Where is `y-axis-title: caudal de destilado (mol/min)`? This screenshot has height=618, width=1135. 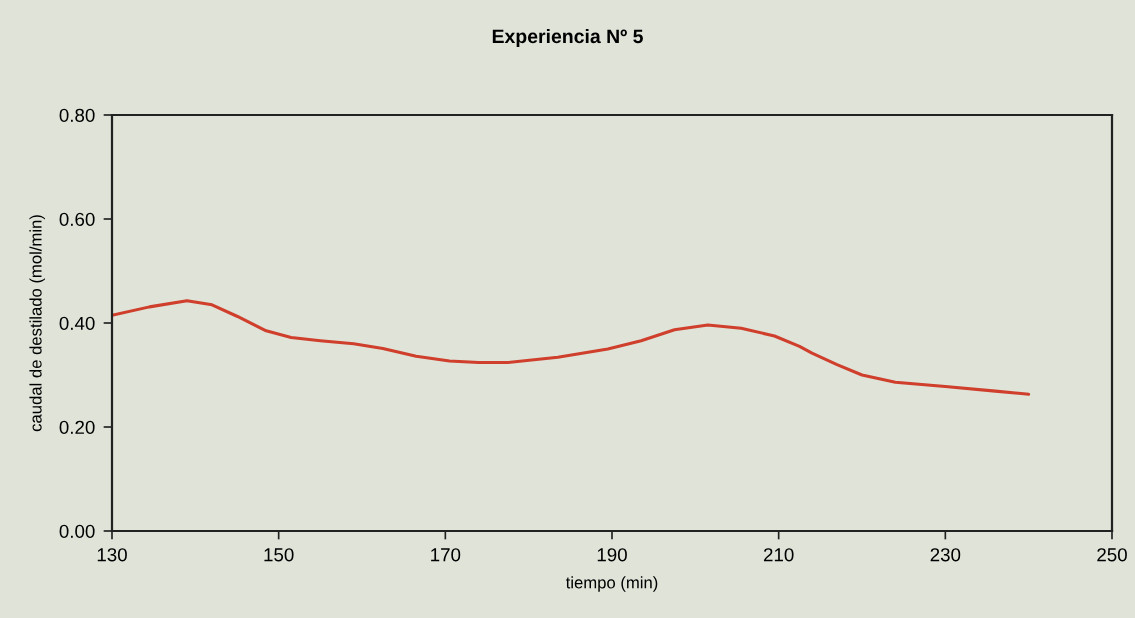
y-axis-title: caudal de destilado (mol/min) is located at coordinates (37, 323).